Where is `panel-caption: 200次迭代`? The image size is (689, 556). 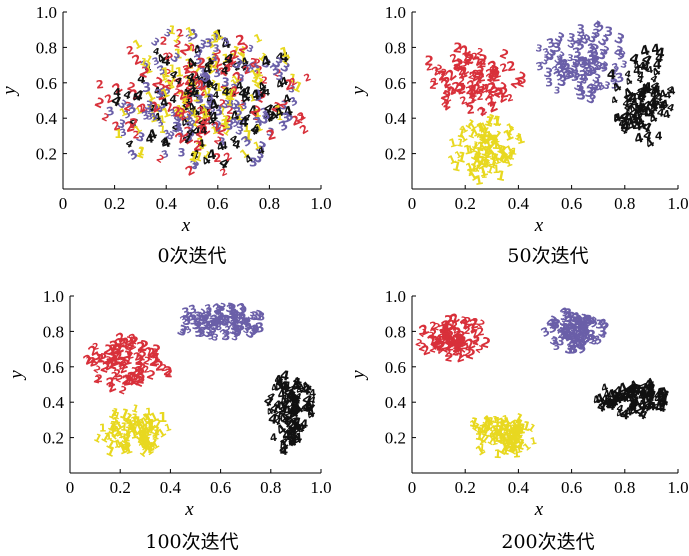 panel-caption: 200次迭代 is located at coordinates (547, 542).